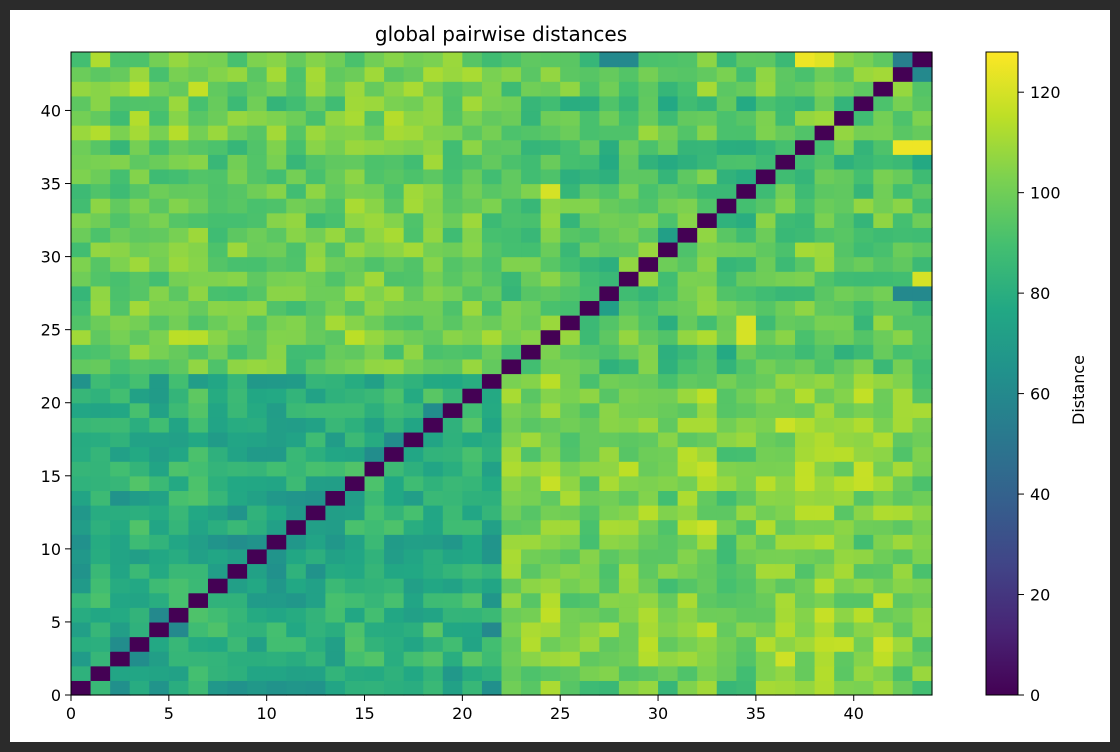  Describe the element at coordinates (56, 622) in the screenshot. I see `y-tick-label: 5` at that location.